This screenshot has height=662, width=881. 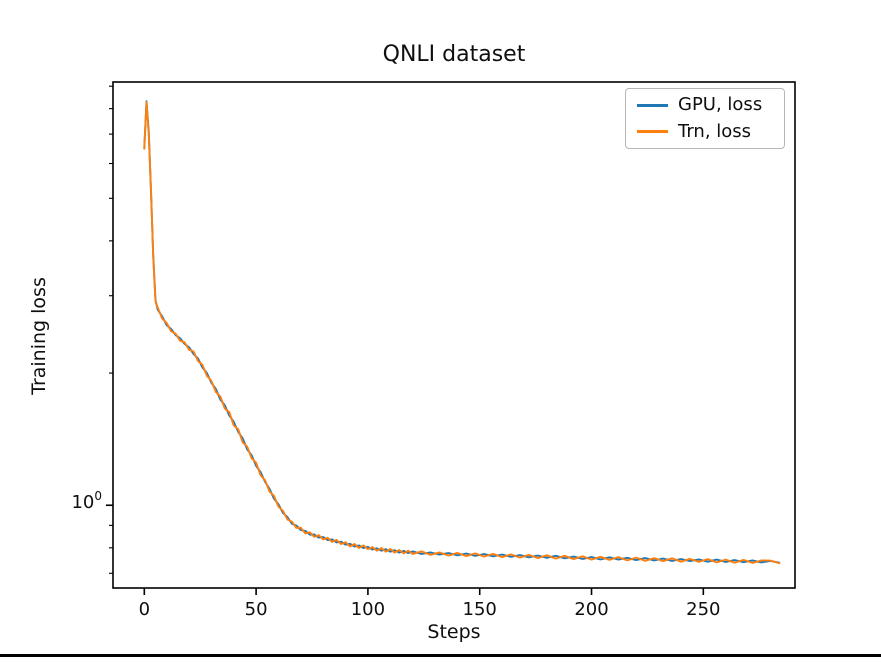 What do you see at coordinates (652, 131) in the screenshot?
I see `trn-line-swatch` at bounding box center [652, 131].